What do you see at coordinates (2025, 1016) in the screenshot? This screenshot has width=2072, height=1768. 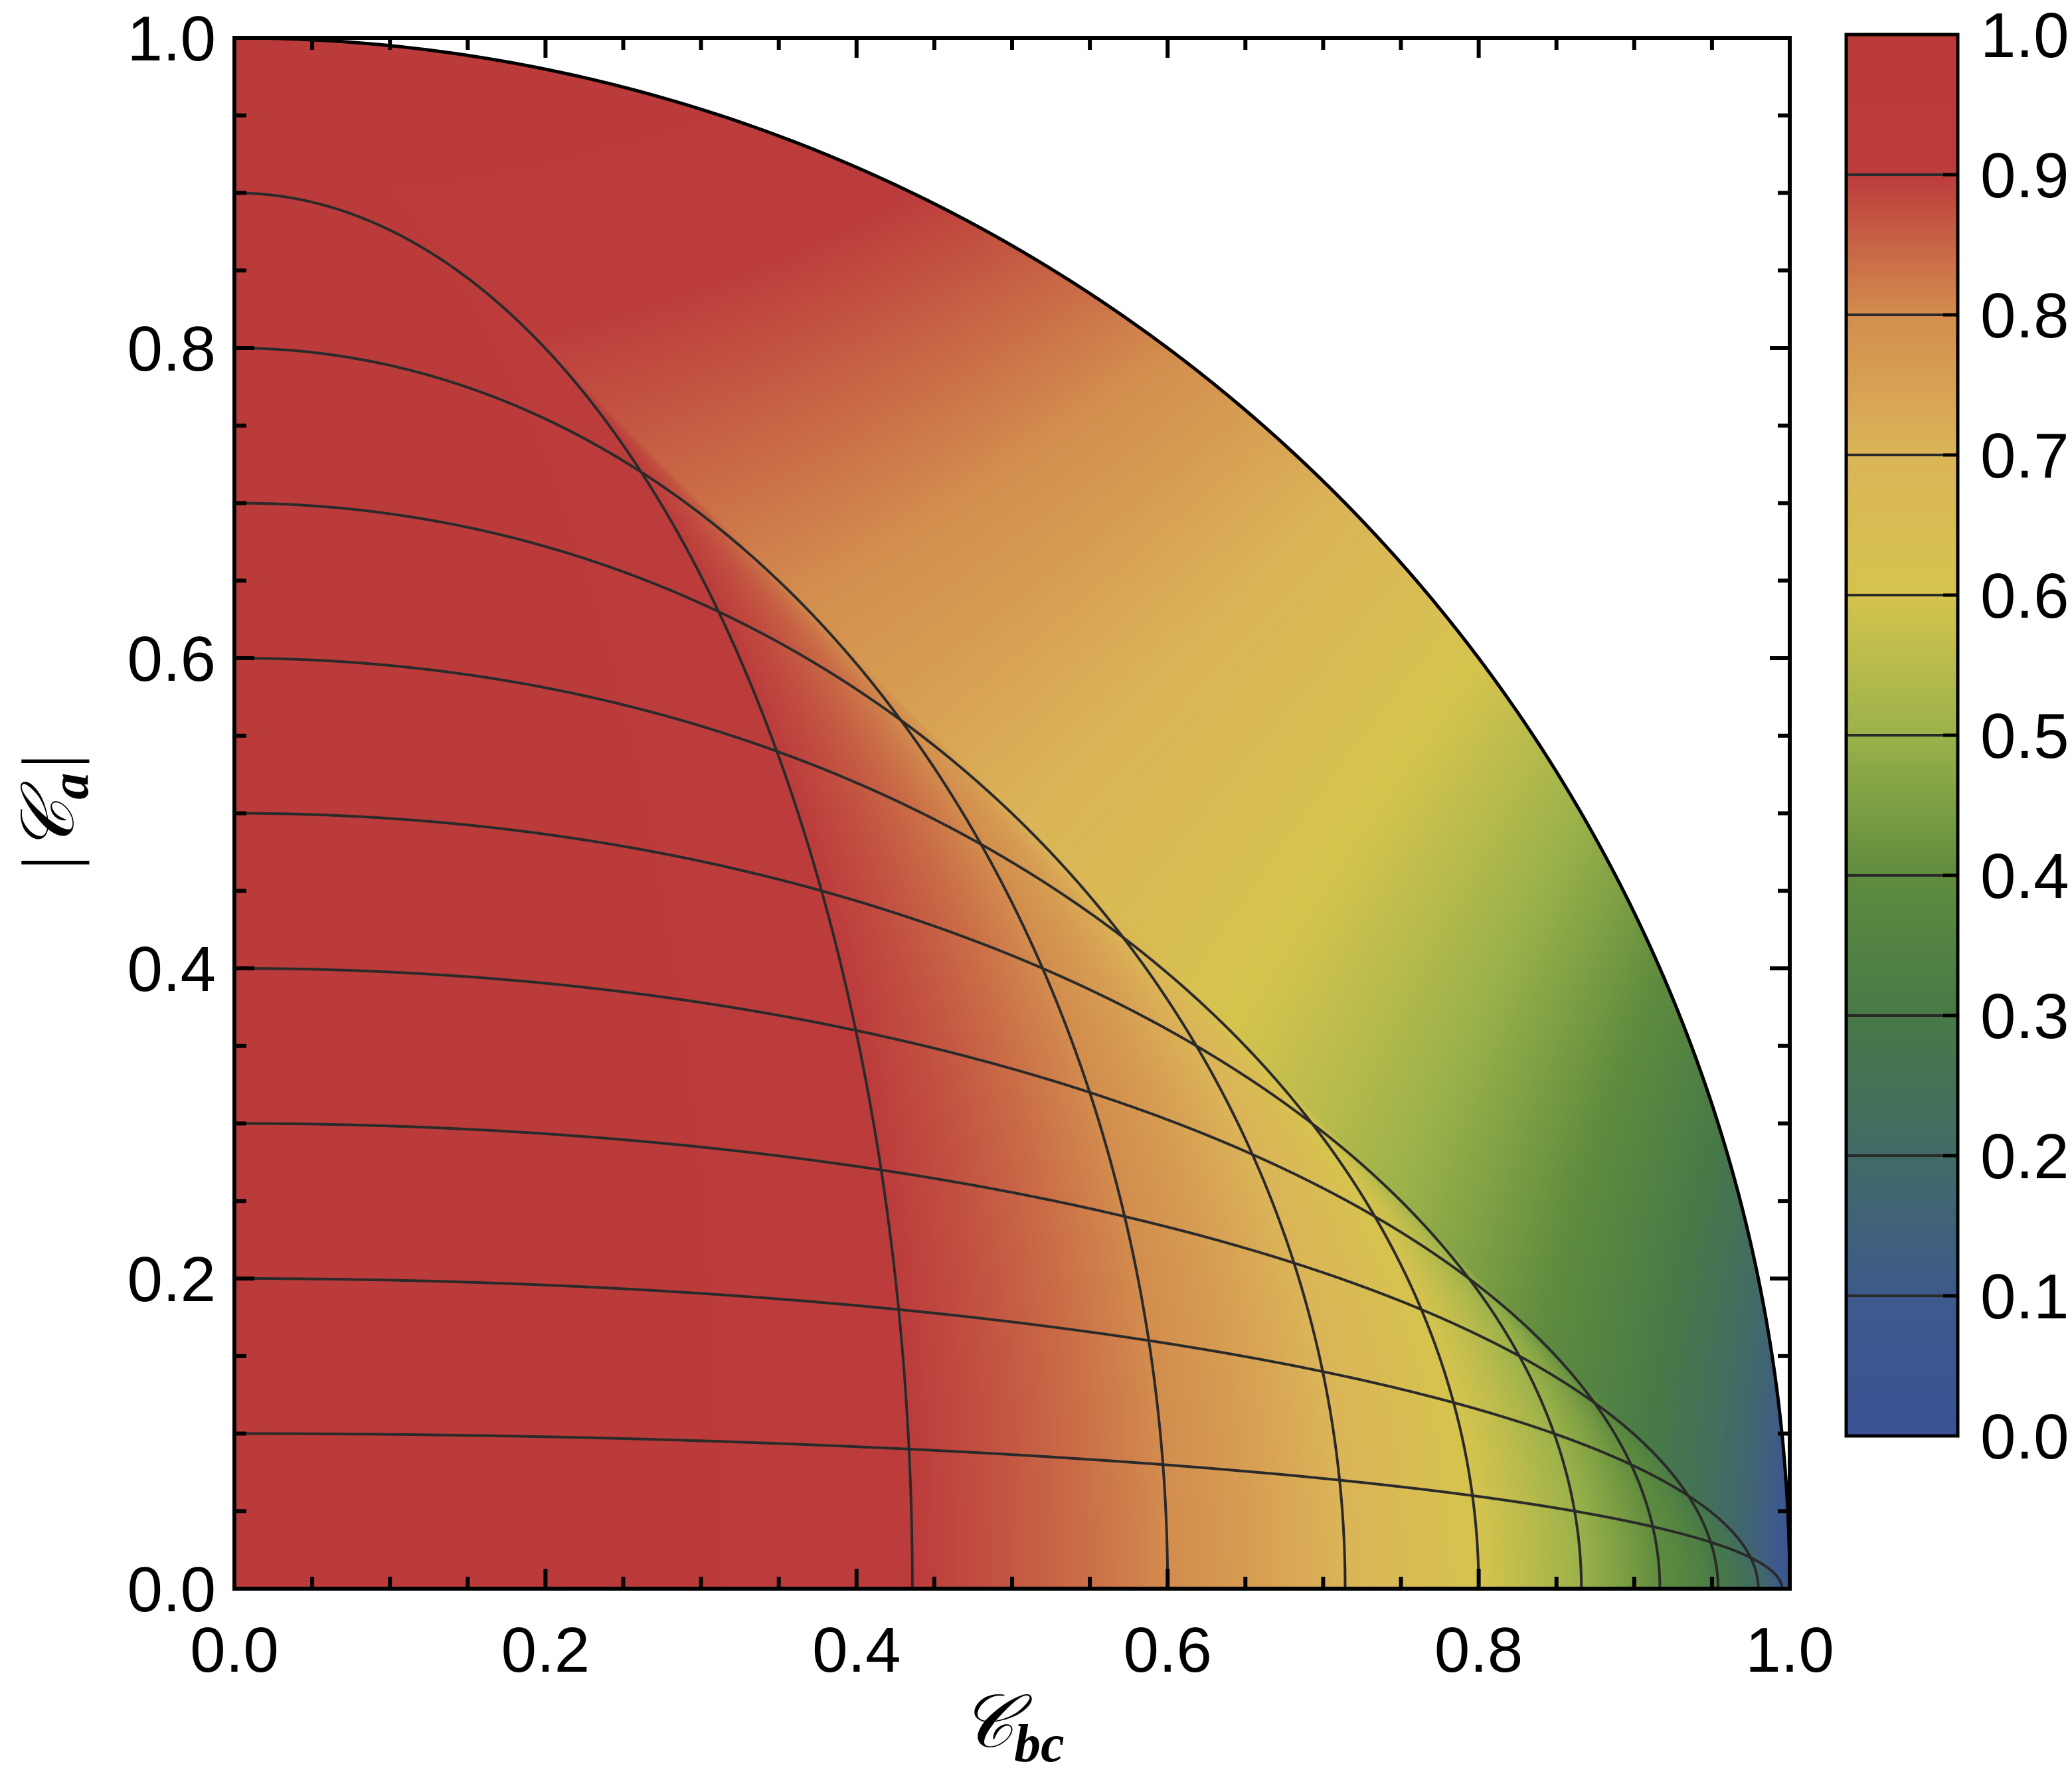 I see `colorbar-tick-label: 0.3` at bounding box center [2025, 1016].